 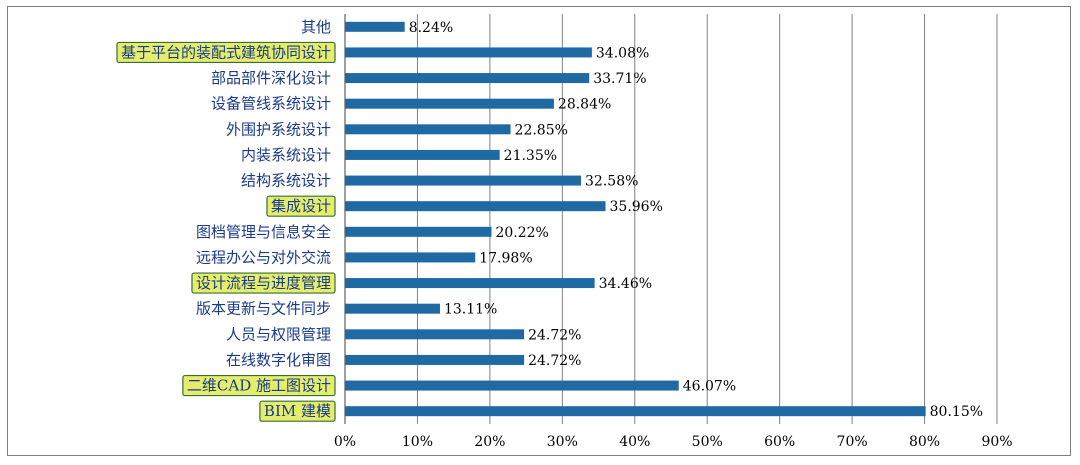 I want to click on category-label: 设计流程与进度管理, so click(x=263, y=283).